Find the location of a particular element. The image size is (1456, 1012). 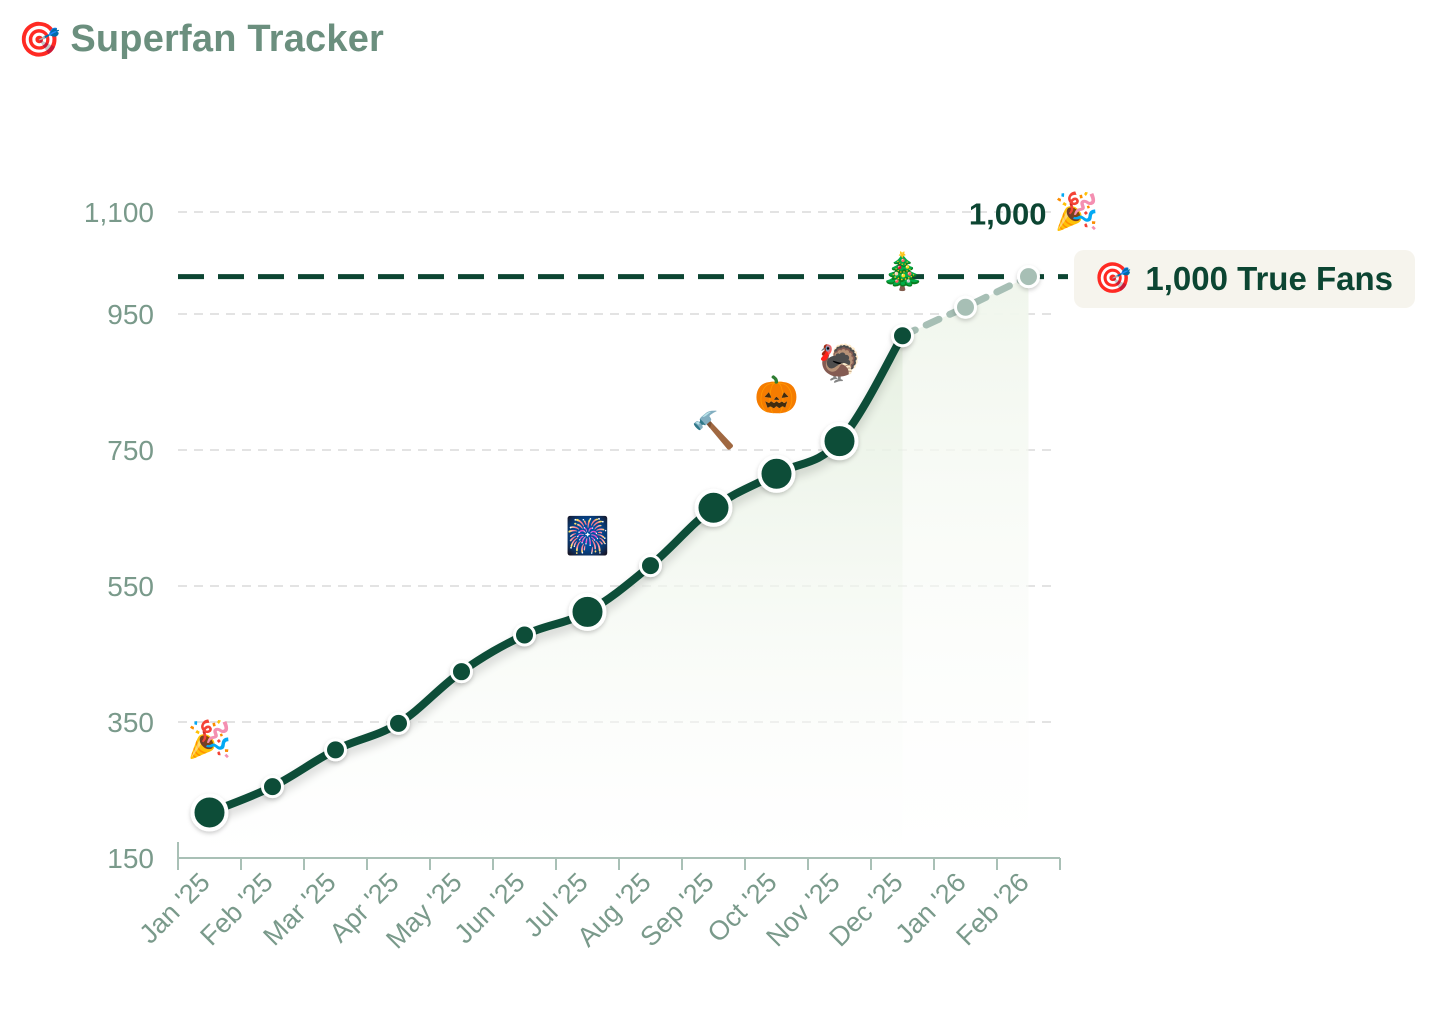

y-tick-label: 750 is located at coordinates (130, 450).